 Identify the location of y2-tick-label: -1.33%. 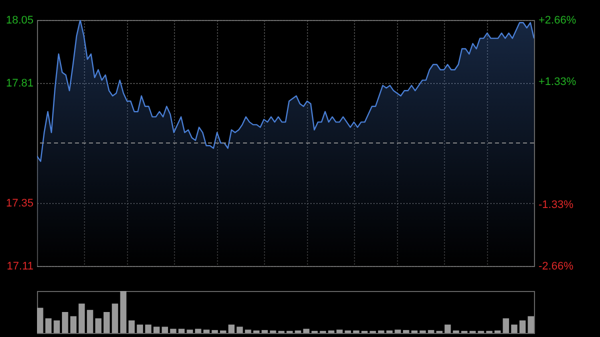
(556, 205).